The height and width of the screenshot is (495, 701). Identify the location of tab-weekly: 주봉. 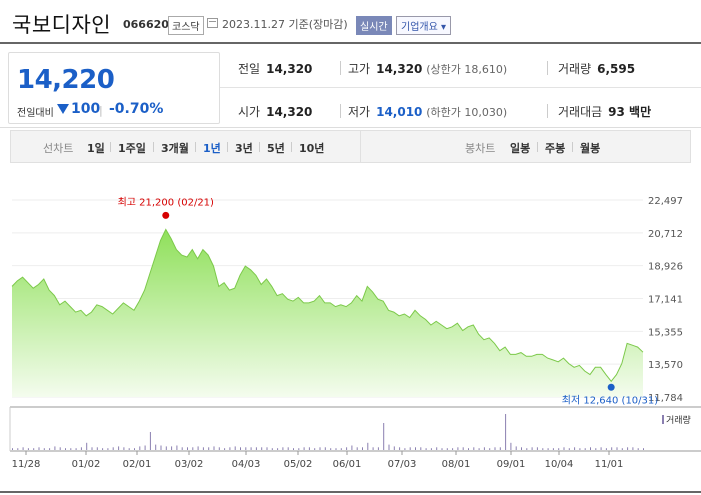
(555, 148).